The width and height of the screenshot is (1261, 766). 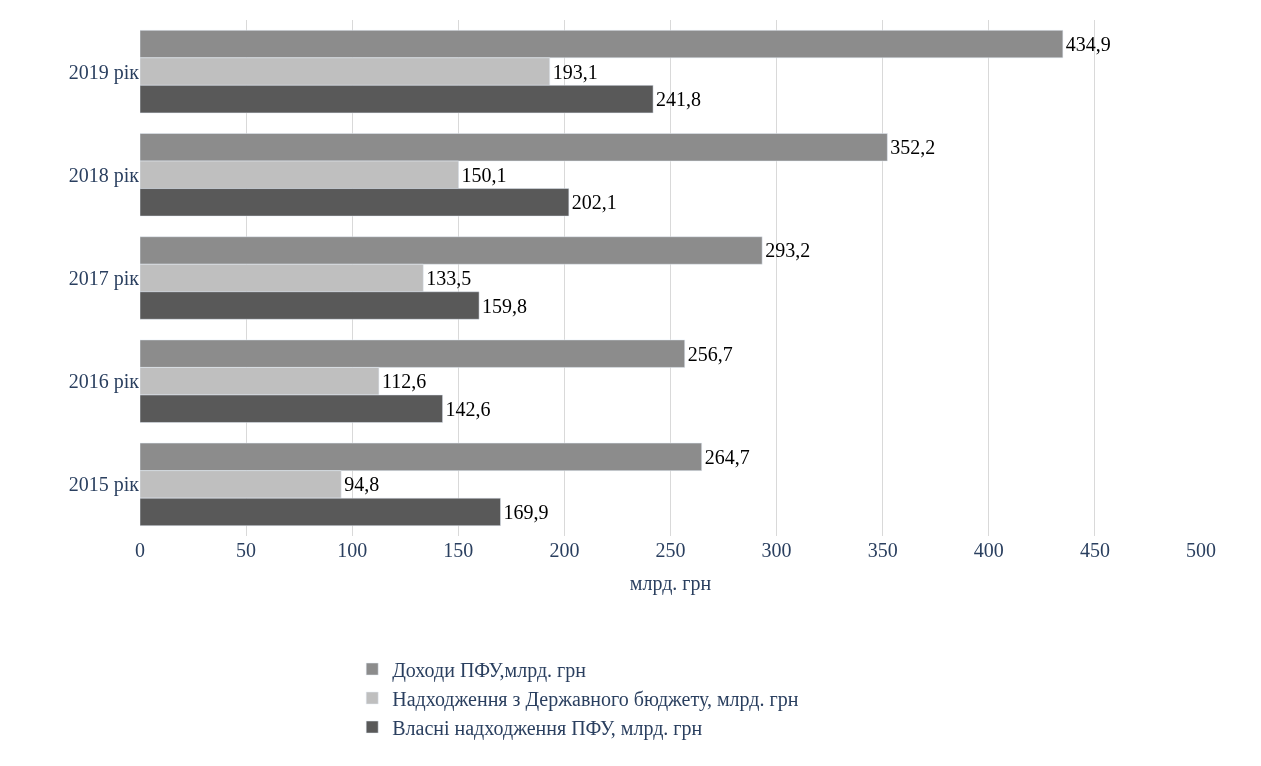 What do you see at coordinates (362, 484) in the screenshot?
I see `data-label: 94,8` at bounding box center [362, 484].